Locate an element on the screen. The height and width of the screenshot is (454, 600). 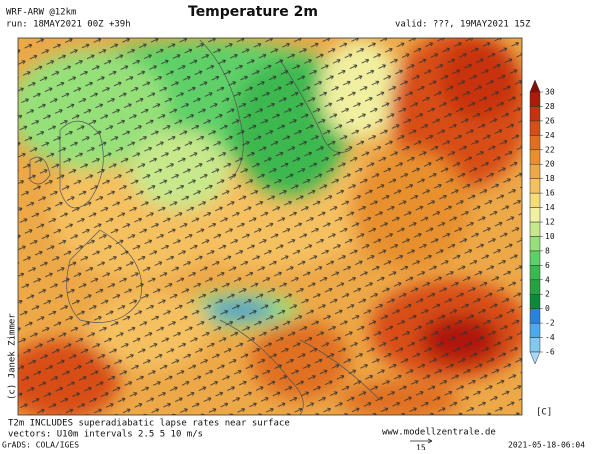
colorbar-low-triangle is located at coordinates (535, 358).